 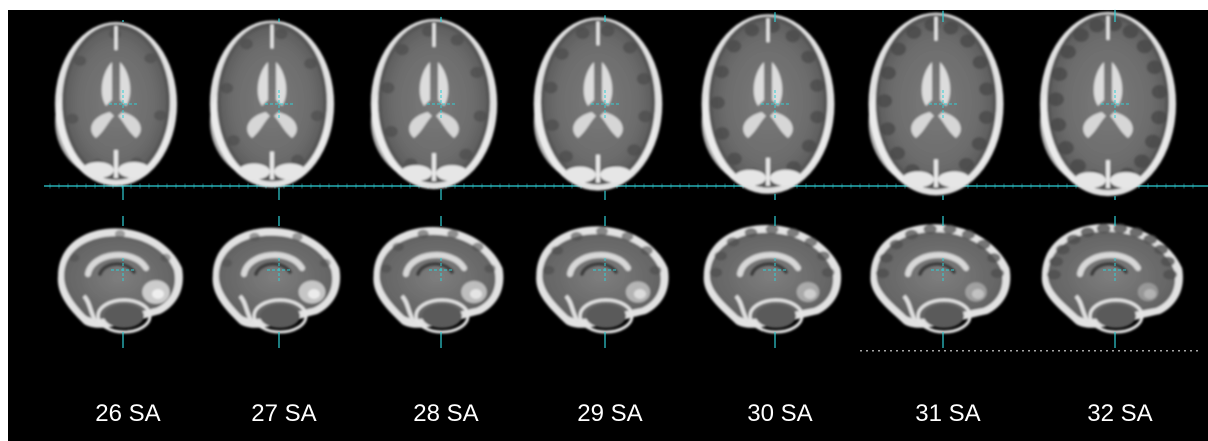 I want to click on week-label-6: 31 SA, so click(x=948, y=413).